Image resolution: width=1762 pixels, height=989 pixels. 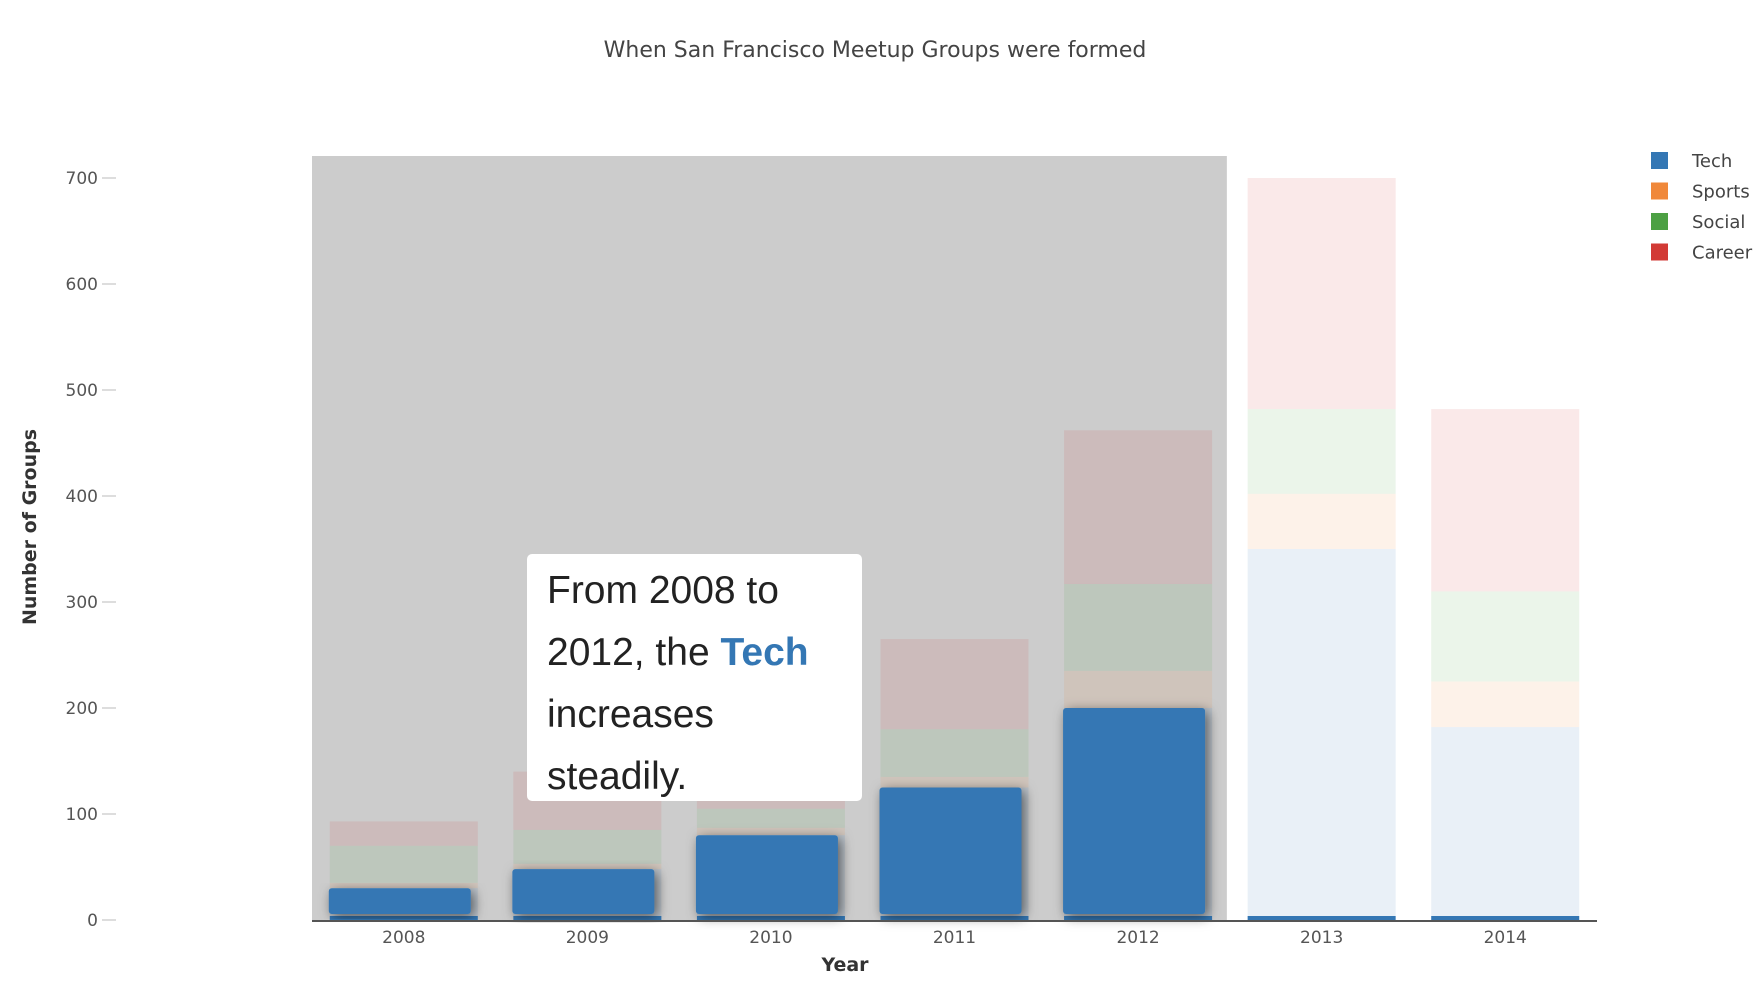 What do you see at coordinates (1659, 191) in the screenshot?
I see `legend-swatch-sports` at bounding box center [1659, 191].